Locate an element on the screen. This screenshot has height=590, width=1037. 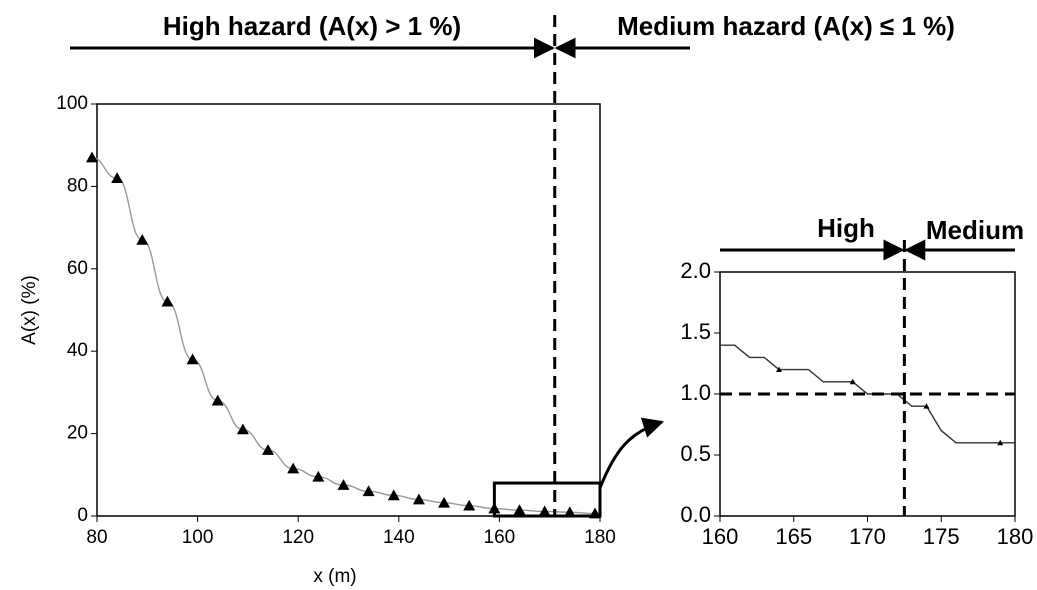
y-tick-label: 0.5 is located at coordinates (695, 453).